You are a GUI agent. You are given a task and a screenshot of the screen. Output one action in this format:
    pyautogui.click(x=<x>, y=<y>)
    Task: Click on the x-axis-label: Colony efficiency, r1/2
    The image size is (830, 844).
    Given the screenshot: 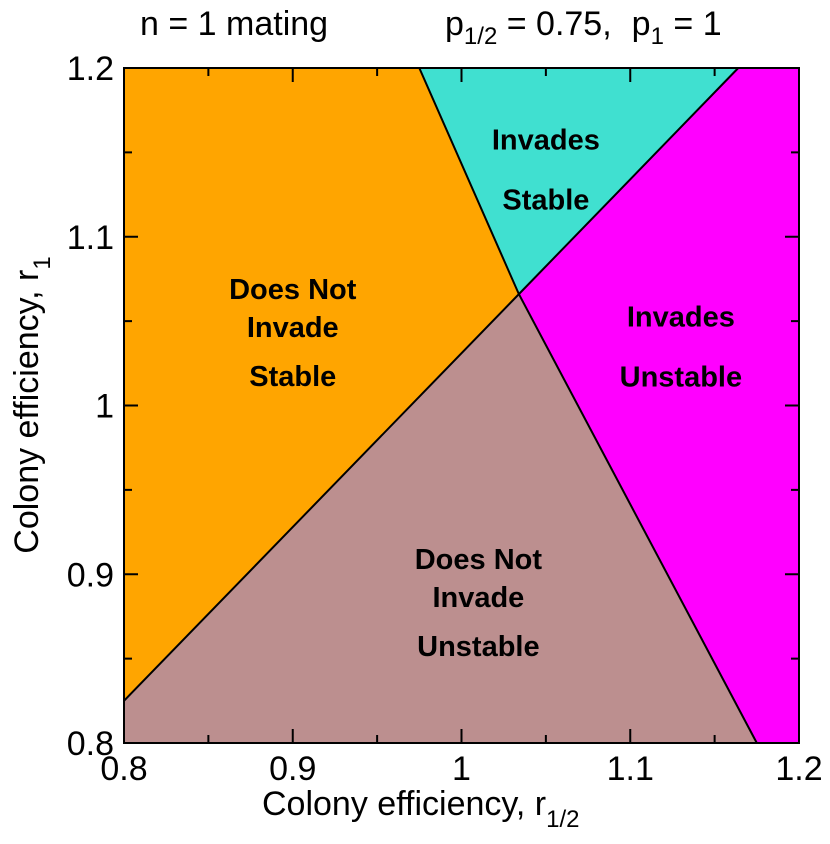 What is the action you would take?
    pyautogui.click(x=420, y=809)
    